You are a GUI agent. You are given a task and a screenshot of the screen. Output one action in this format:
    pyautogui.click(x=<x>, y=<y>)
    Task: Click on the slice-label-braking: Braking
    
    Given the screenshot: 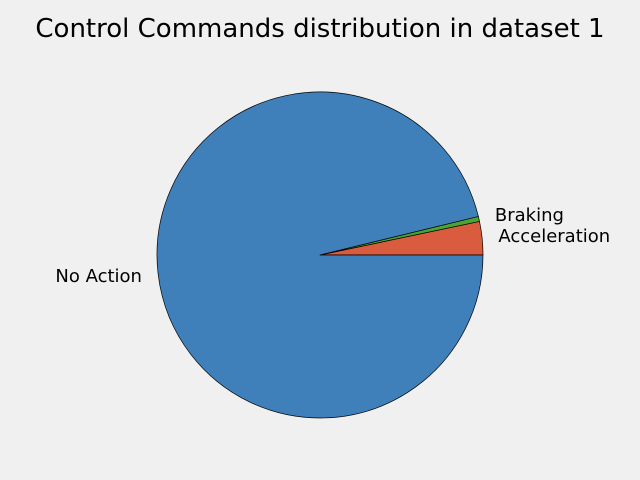 What is the action you would take?
    pyautogui.click(x=529, y=215)
    